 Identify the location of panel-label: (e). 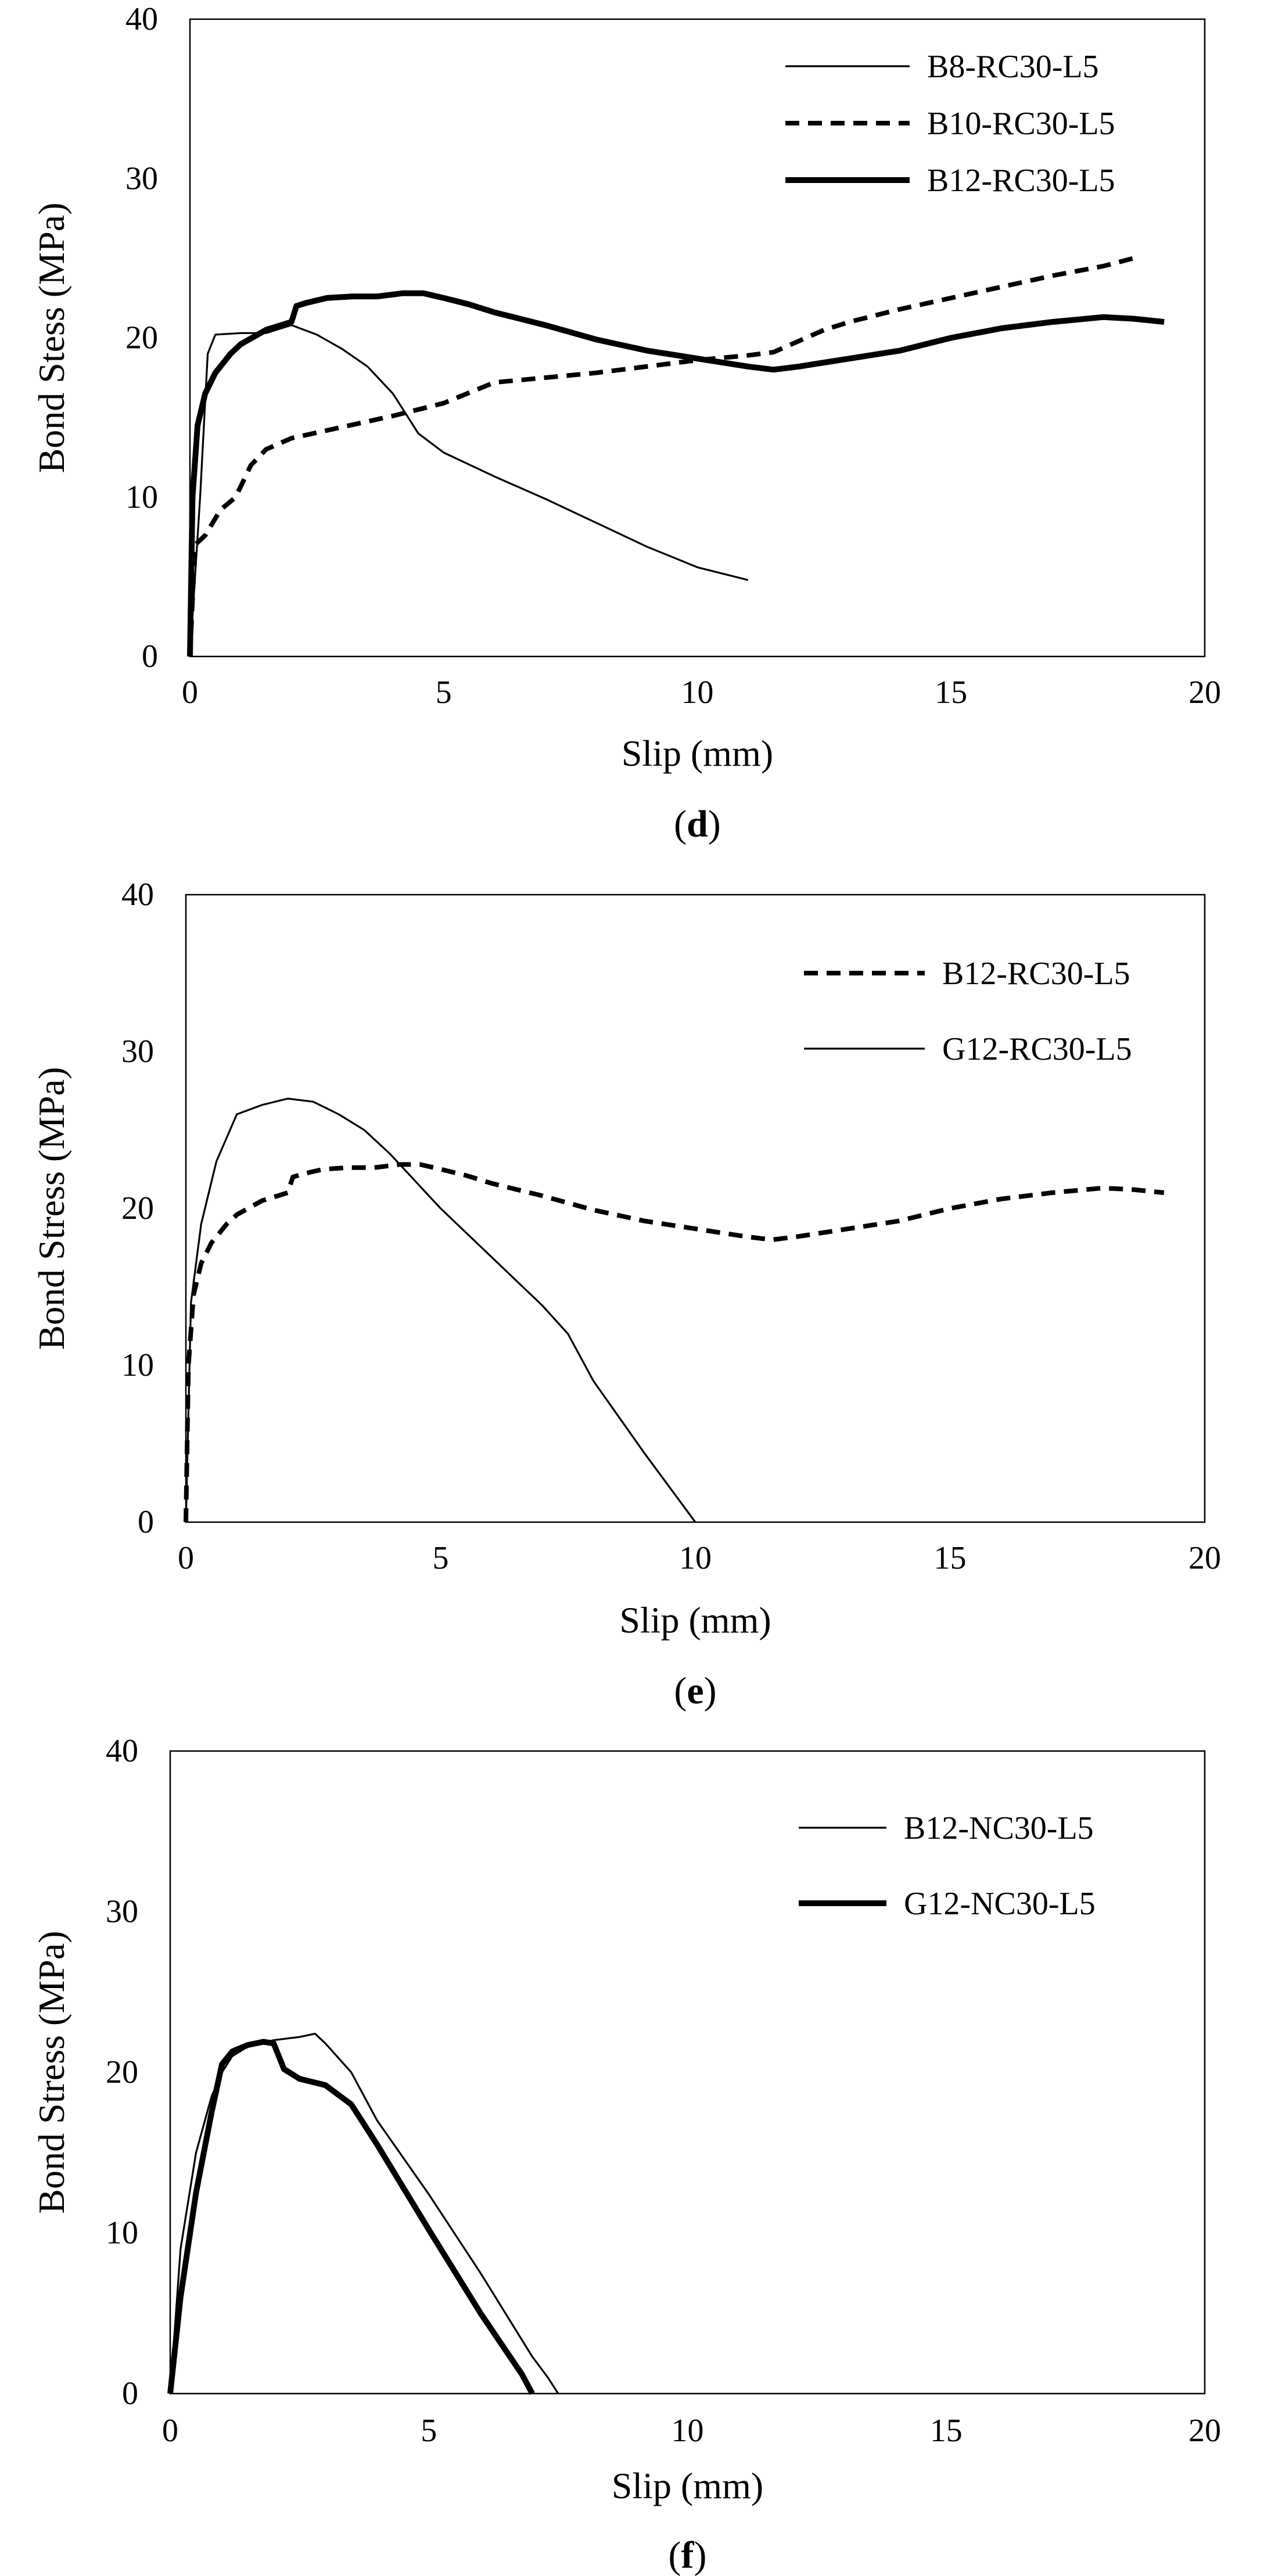
(695, 1691).